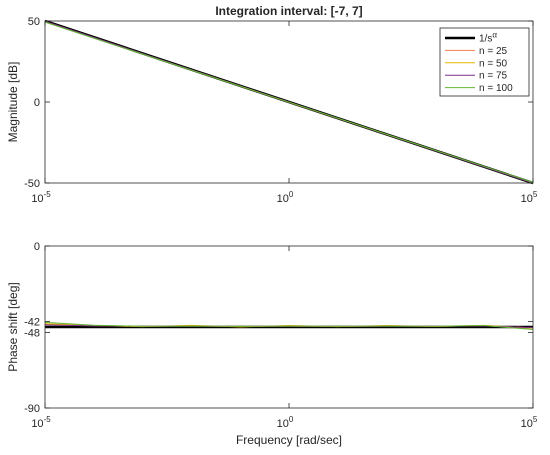 The image size is (550, 455). I want to click on legend: 1/sαn = 25n = 50n = 75n = 100, so click(484, 62).